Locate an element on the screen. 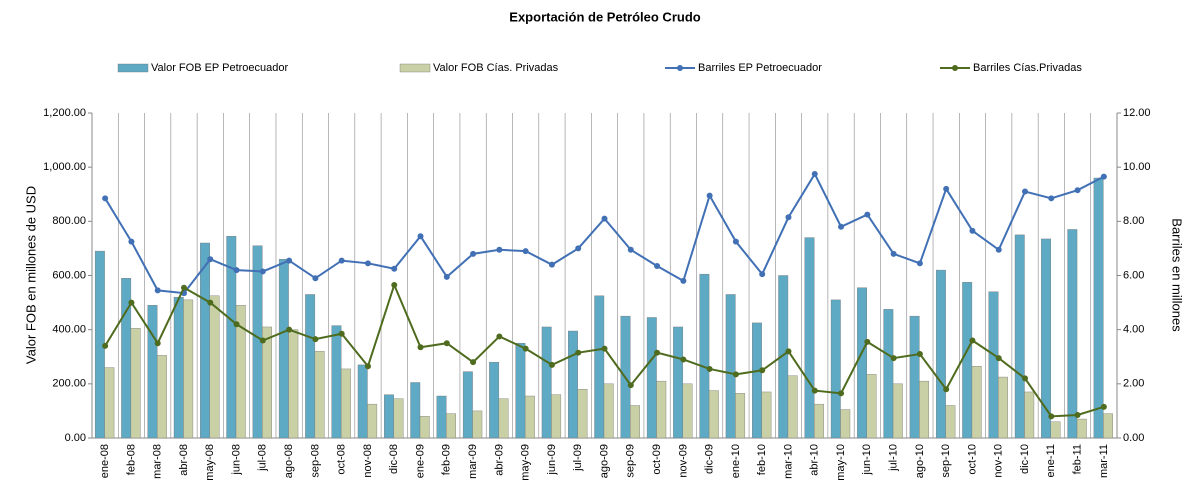 The width and height of the screenshot is (1188, 491). y2-tick-label: 6.00 is located at coordinates (1133, 275).